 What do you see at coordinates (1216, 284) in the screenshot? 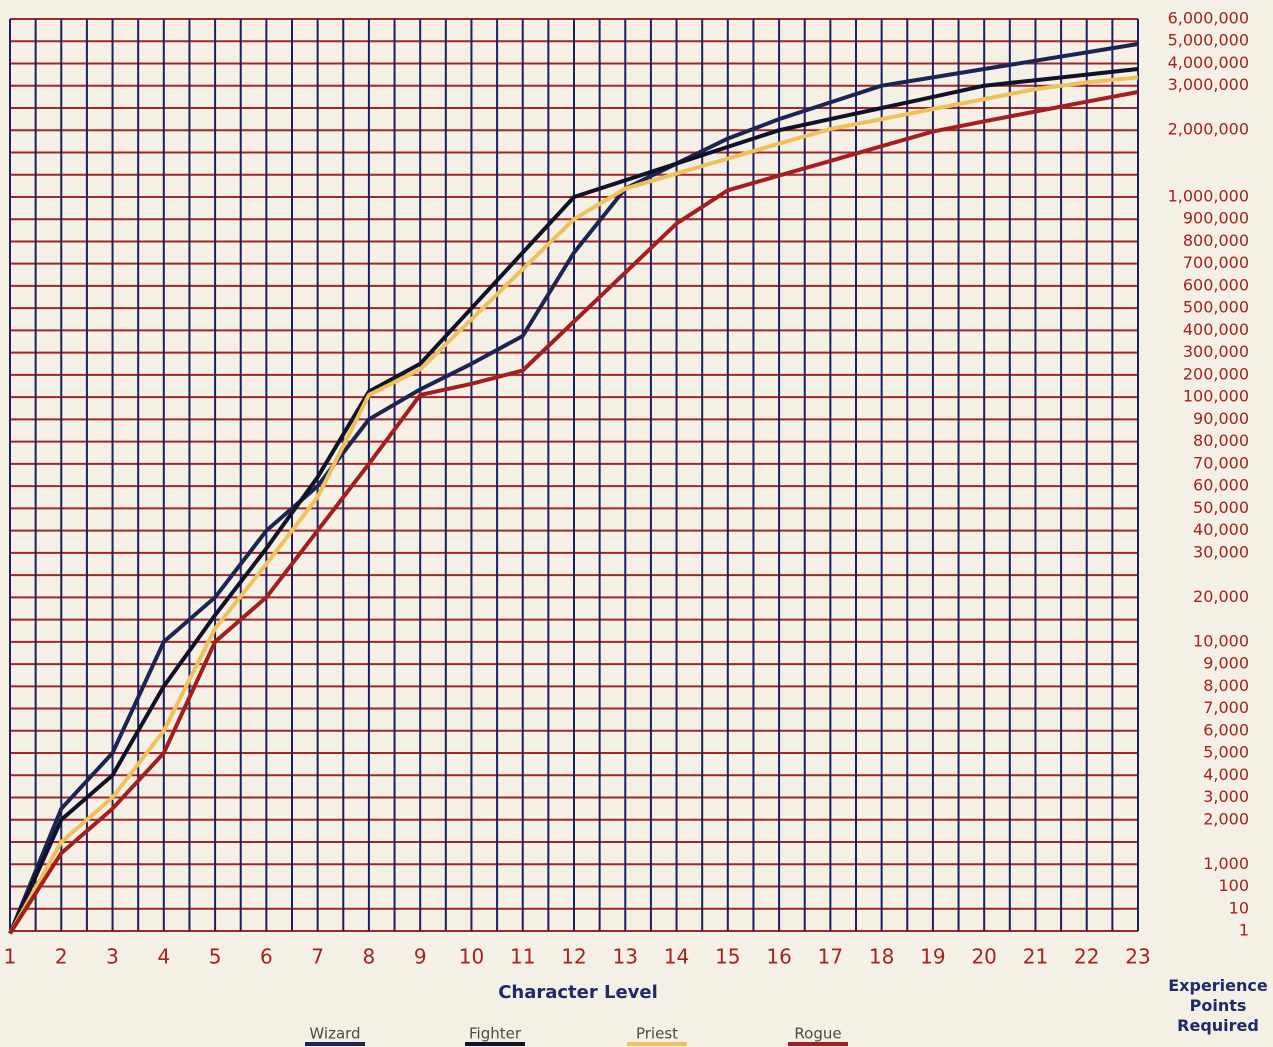
I see `y-tick-label: 600,000` at bounding box center [1216, 284].